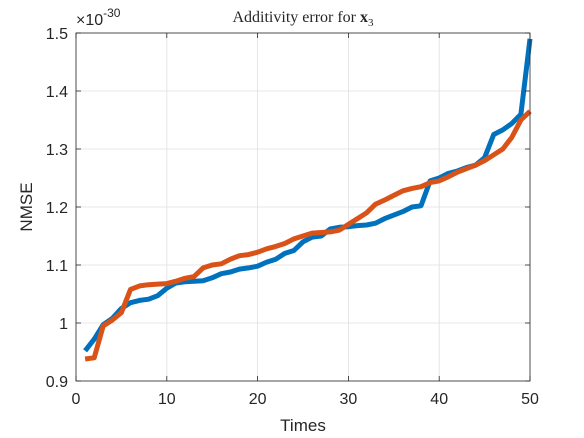 The image size is (584, 438). What do you see at coordinates (530, 399) in the screenshot?
I see `x-tick-label: 50` at bounding box center [530, 399].